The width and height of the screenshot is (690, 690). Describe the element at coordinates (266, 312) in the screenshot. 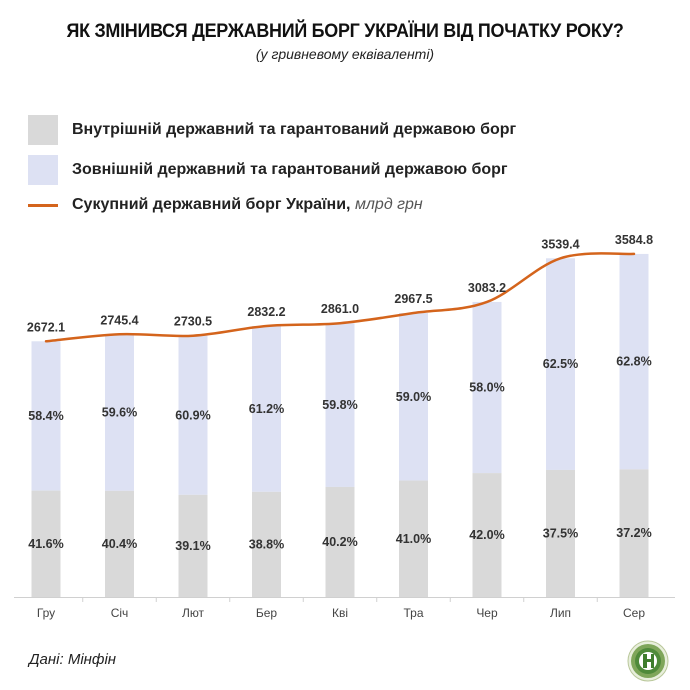

I see `data-label-total: 2832.2` at that location.